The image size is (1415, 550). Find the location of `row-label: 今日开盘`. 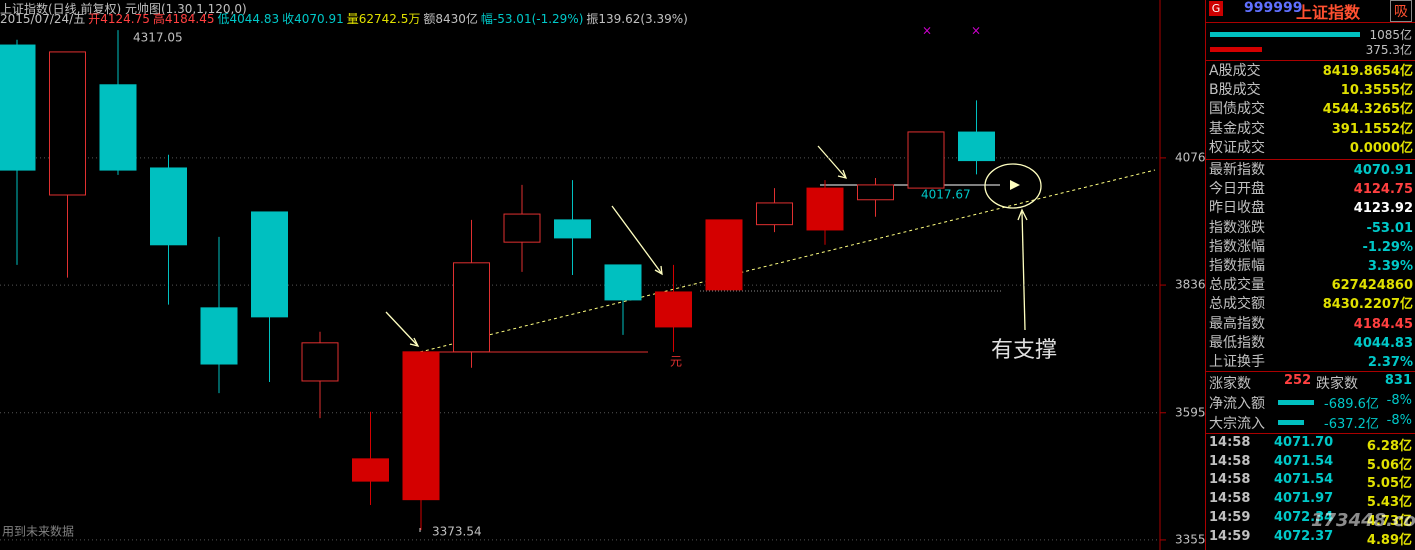

row-label: 今日开盘 is located at coordinates (1237, 189).